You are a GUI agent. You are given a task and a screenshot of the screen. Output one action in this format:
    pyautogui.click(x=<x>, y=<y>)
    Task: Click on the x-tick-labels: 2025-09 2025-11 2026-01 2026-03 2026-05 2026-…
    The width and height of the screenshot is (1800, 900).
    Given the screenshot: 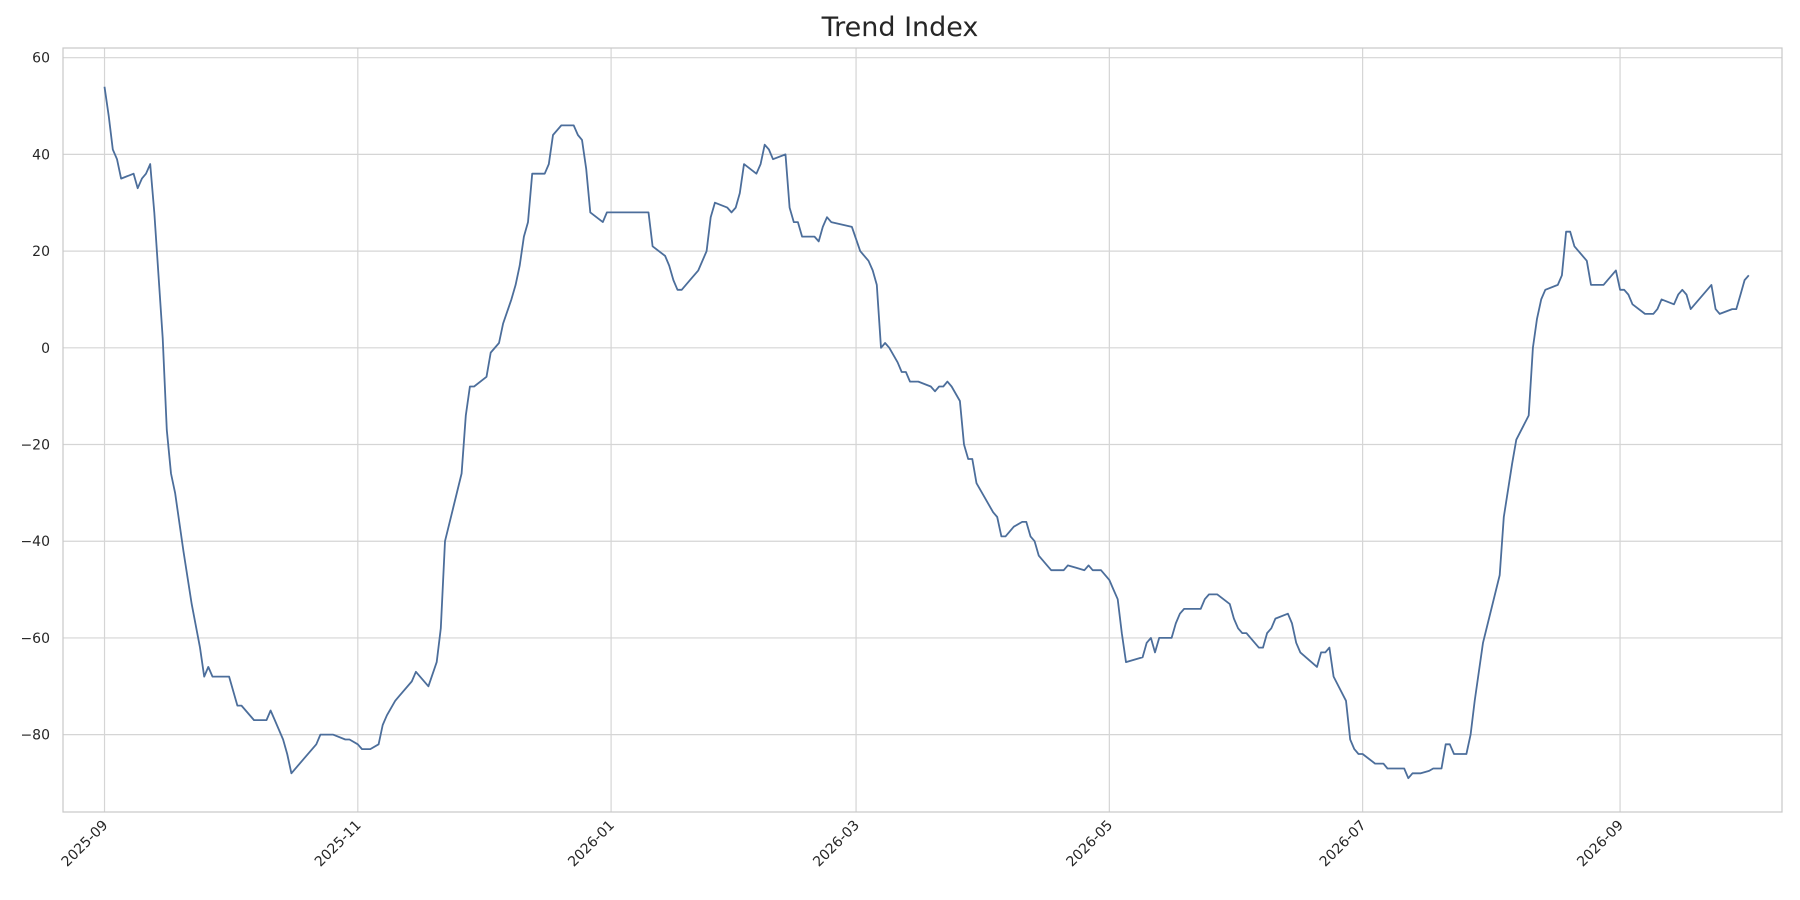 What is the action you would take?
    pyautogui.click(x=843, y=844)
    